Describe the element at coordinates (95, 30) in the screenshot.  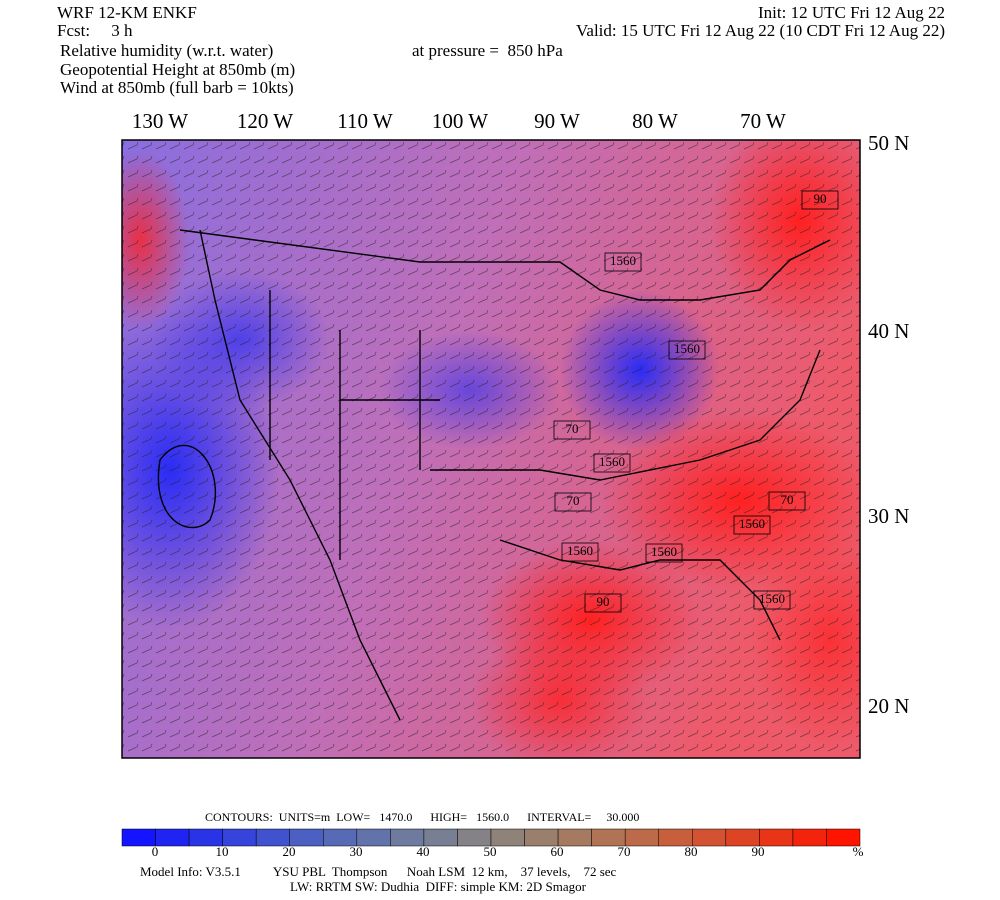
I see `header-left: Fcst: 3 h` at that location.